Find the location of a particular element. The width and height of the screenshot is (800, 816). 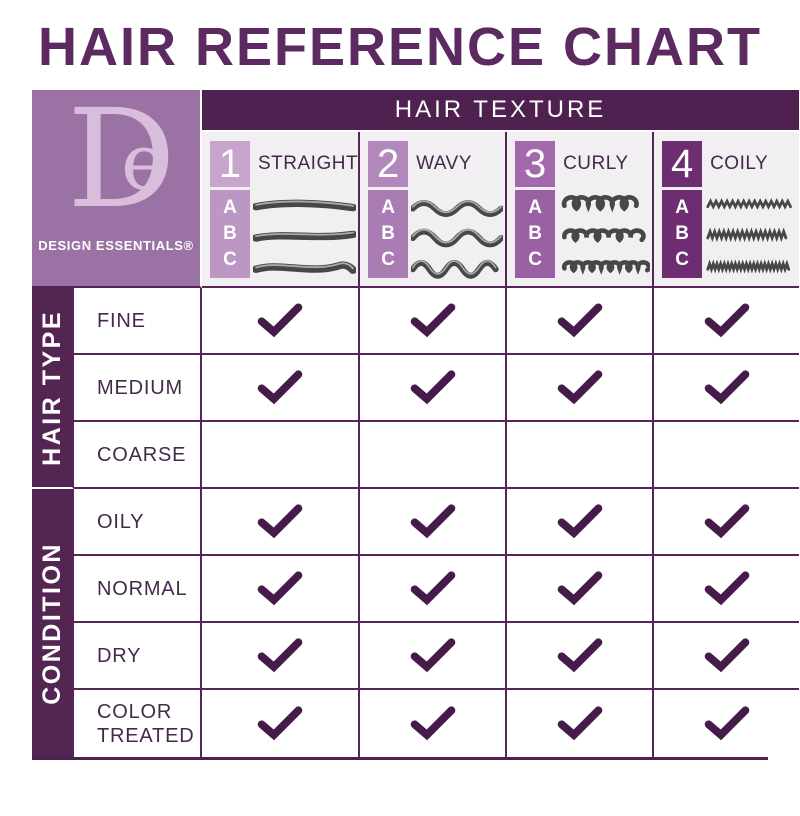

row-label-fine: FINE is located at coordinates (138, 321).